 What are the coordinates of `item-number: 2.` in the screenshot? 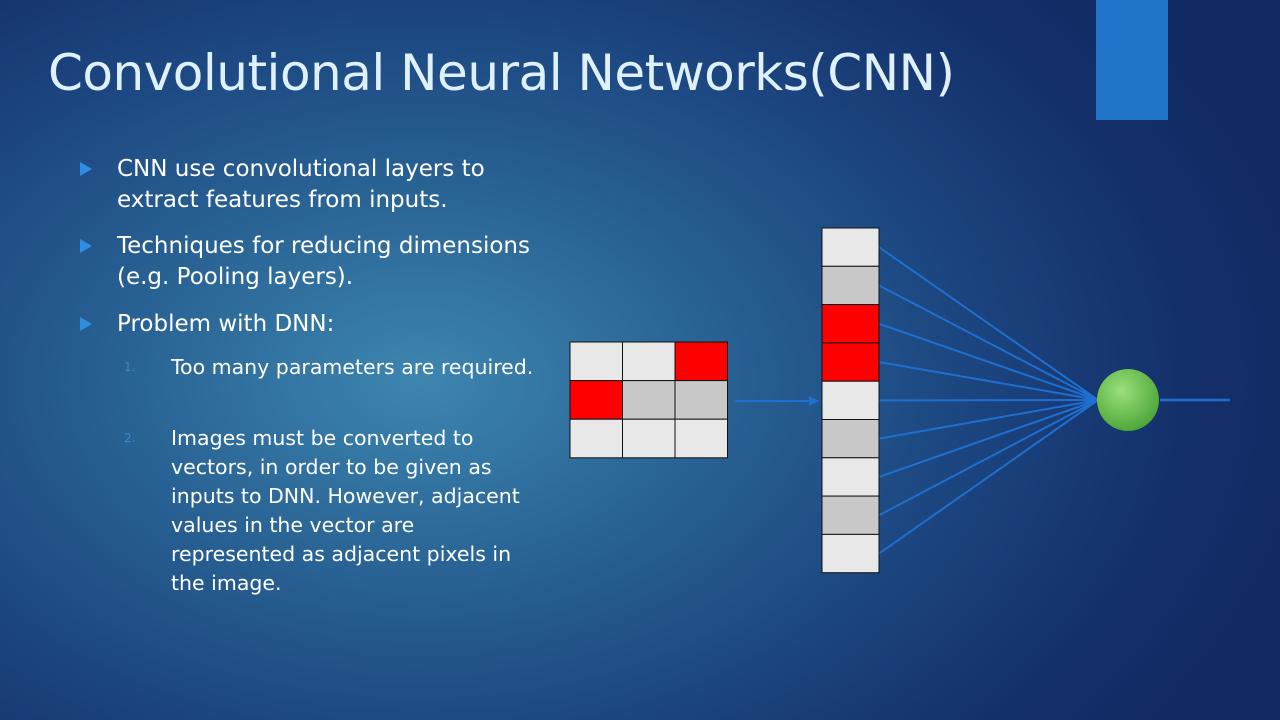 It's located at (130, 438).